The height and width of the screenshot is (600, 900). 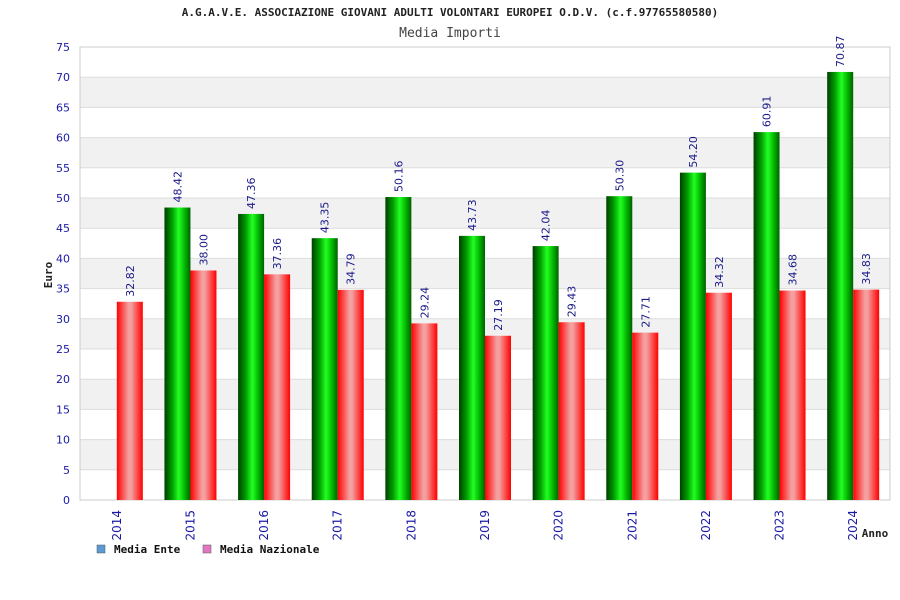 I want to click on x-tick-label: 2015, so click(x=190, y=525).